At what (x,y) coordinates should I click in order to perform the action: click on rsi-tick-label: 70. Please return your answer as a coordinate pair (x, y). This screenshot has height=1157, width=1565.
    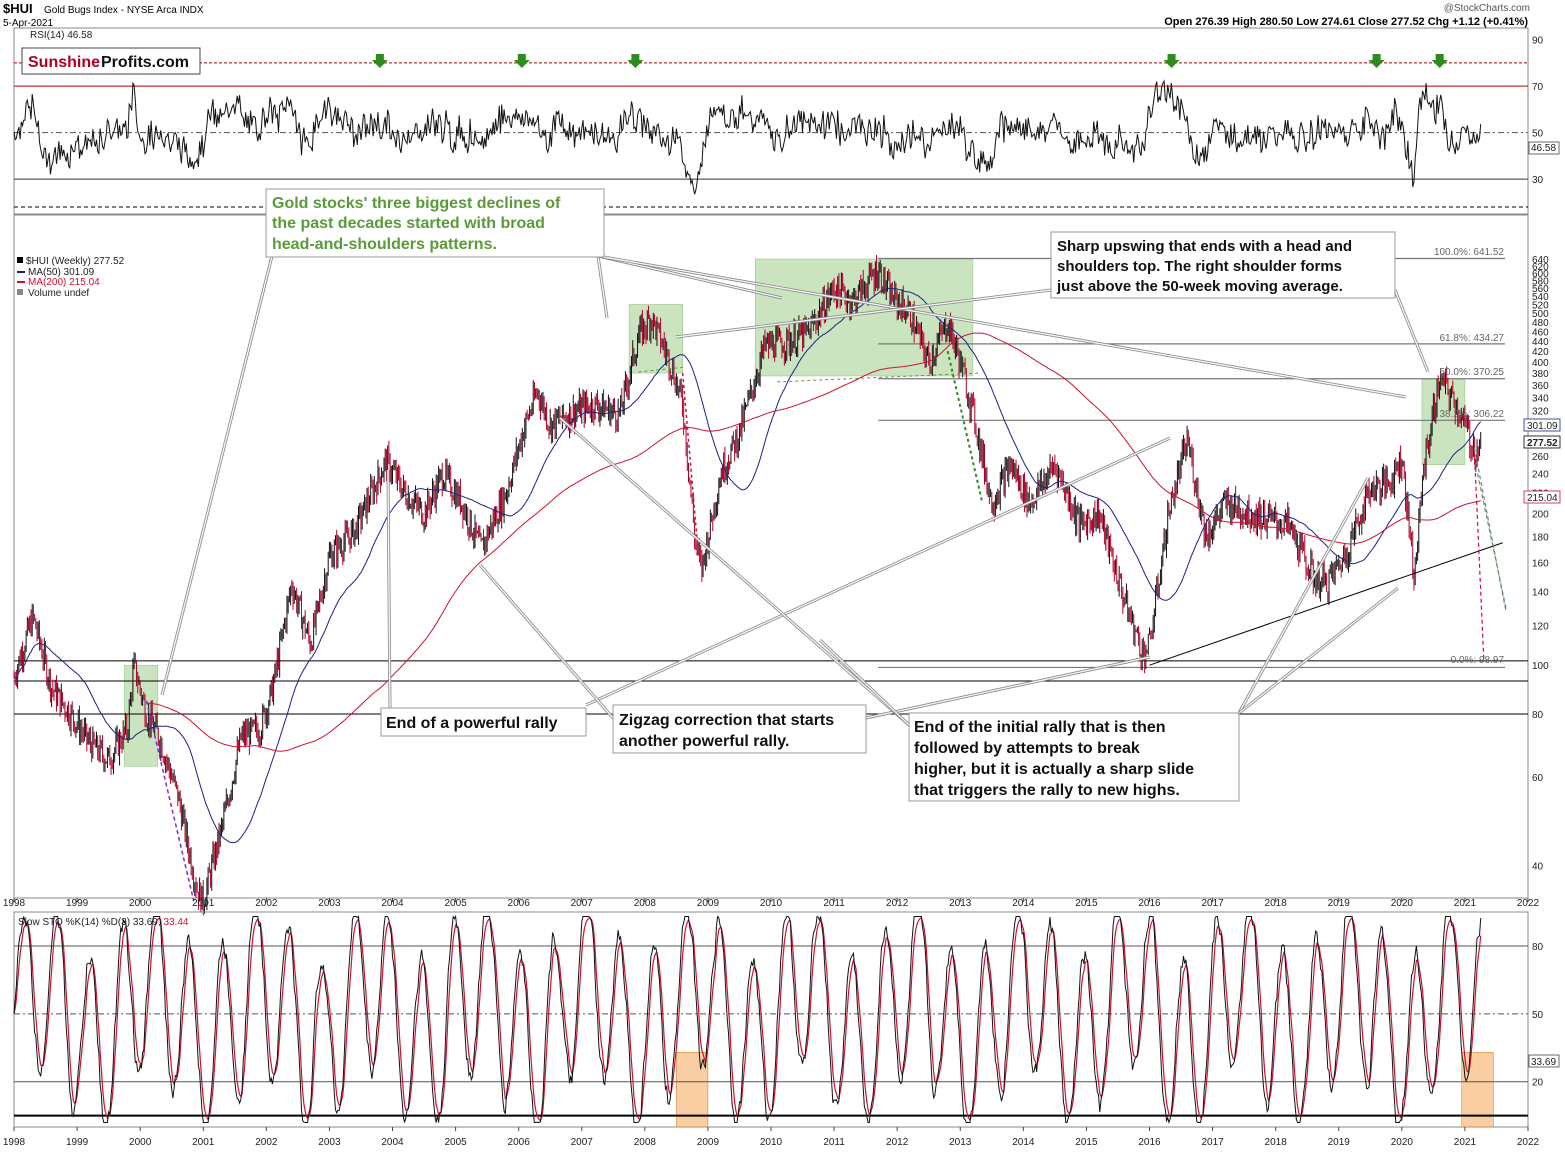
    Looking at the image, I should click on (1538, 87).